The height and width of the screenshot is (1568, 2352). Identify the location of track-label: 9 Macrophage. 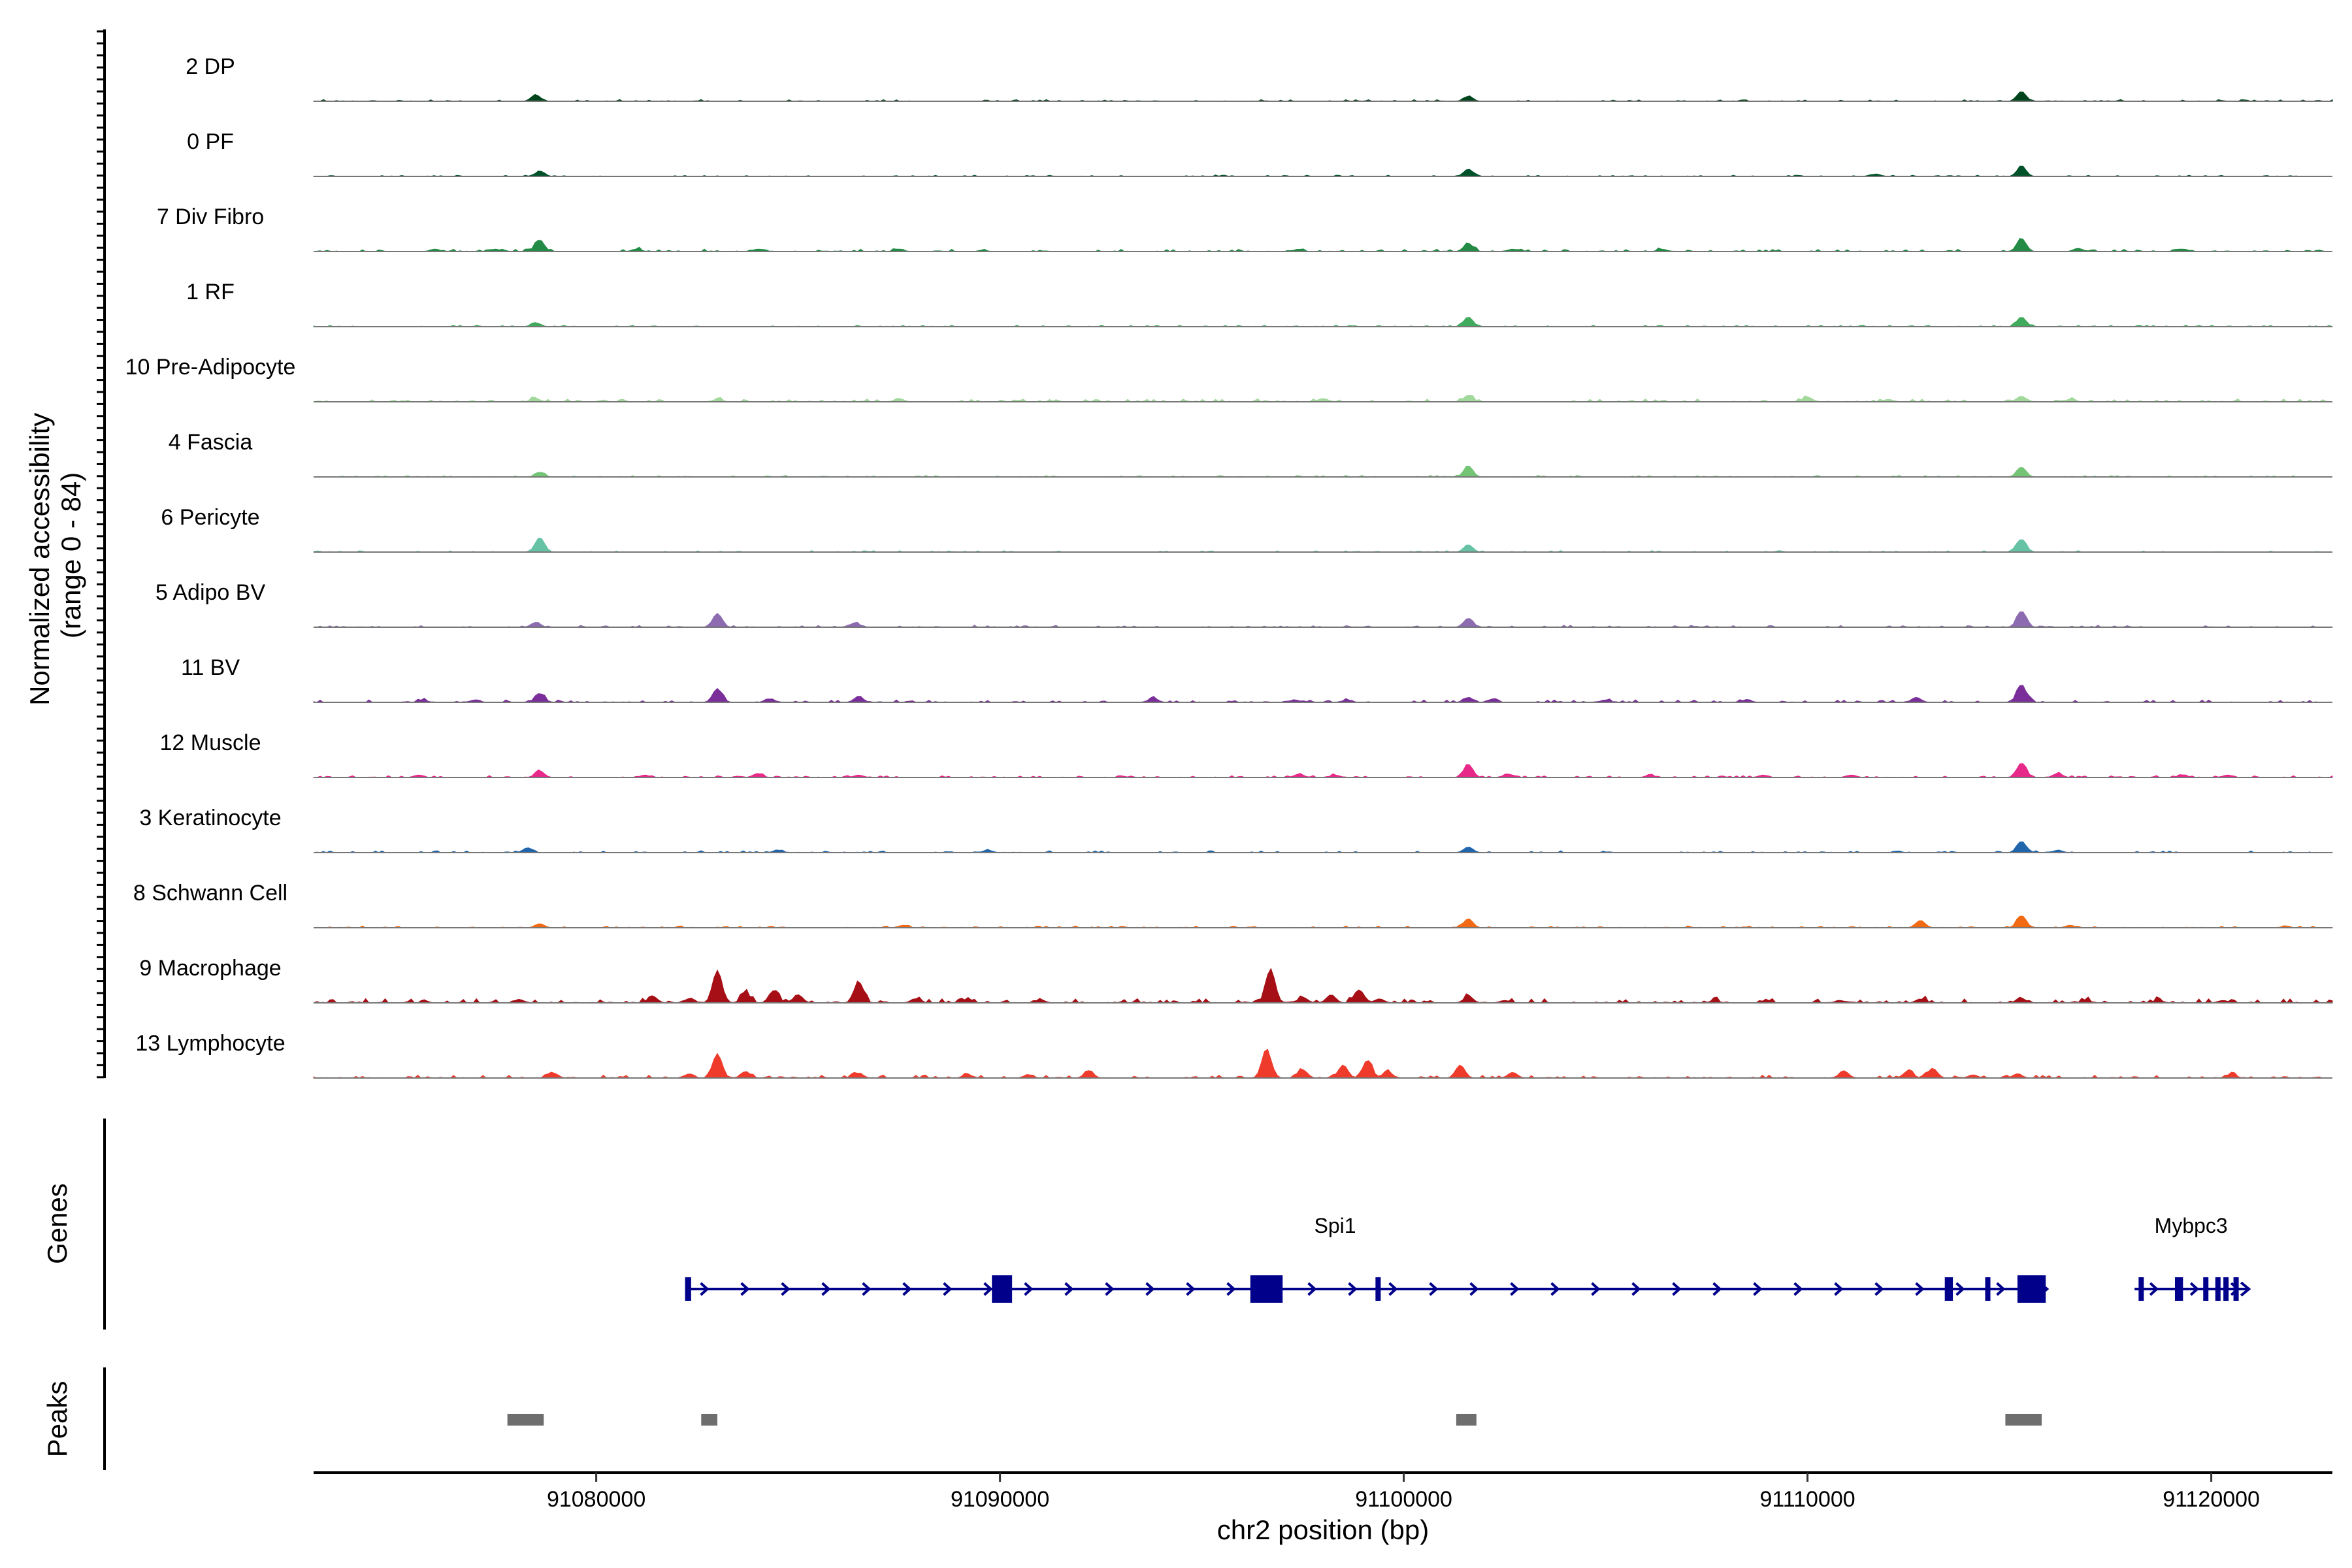
(210, 968).